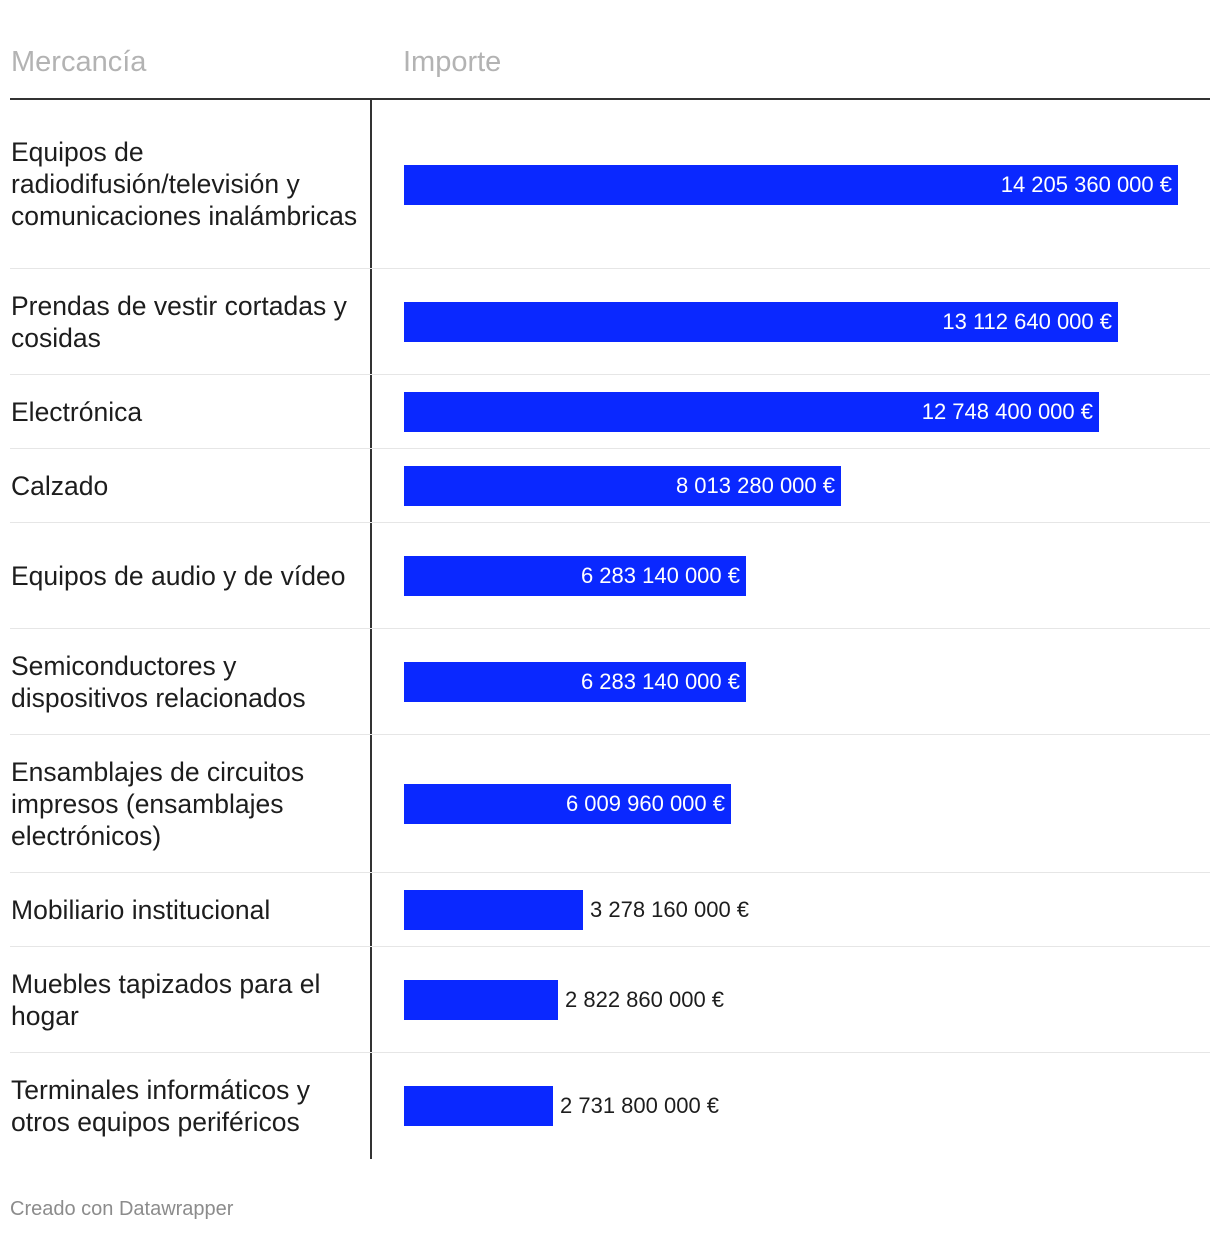 This screenshot has height=1234, width=1220. I want to click on header-rule, so click(610, 99).